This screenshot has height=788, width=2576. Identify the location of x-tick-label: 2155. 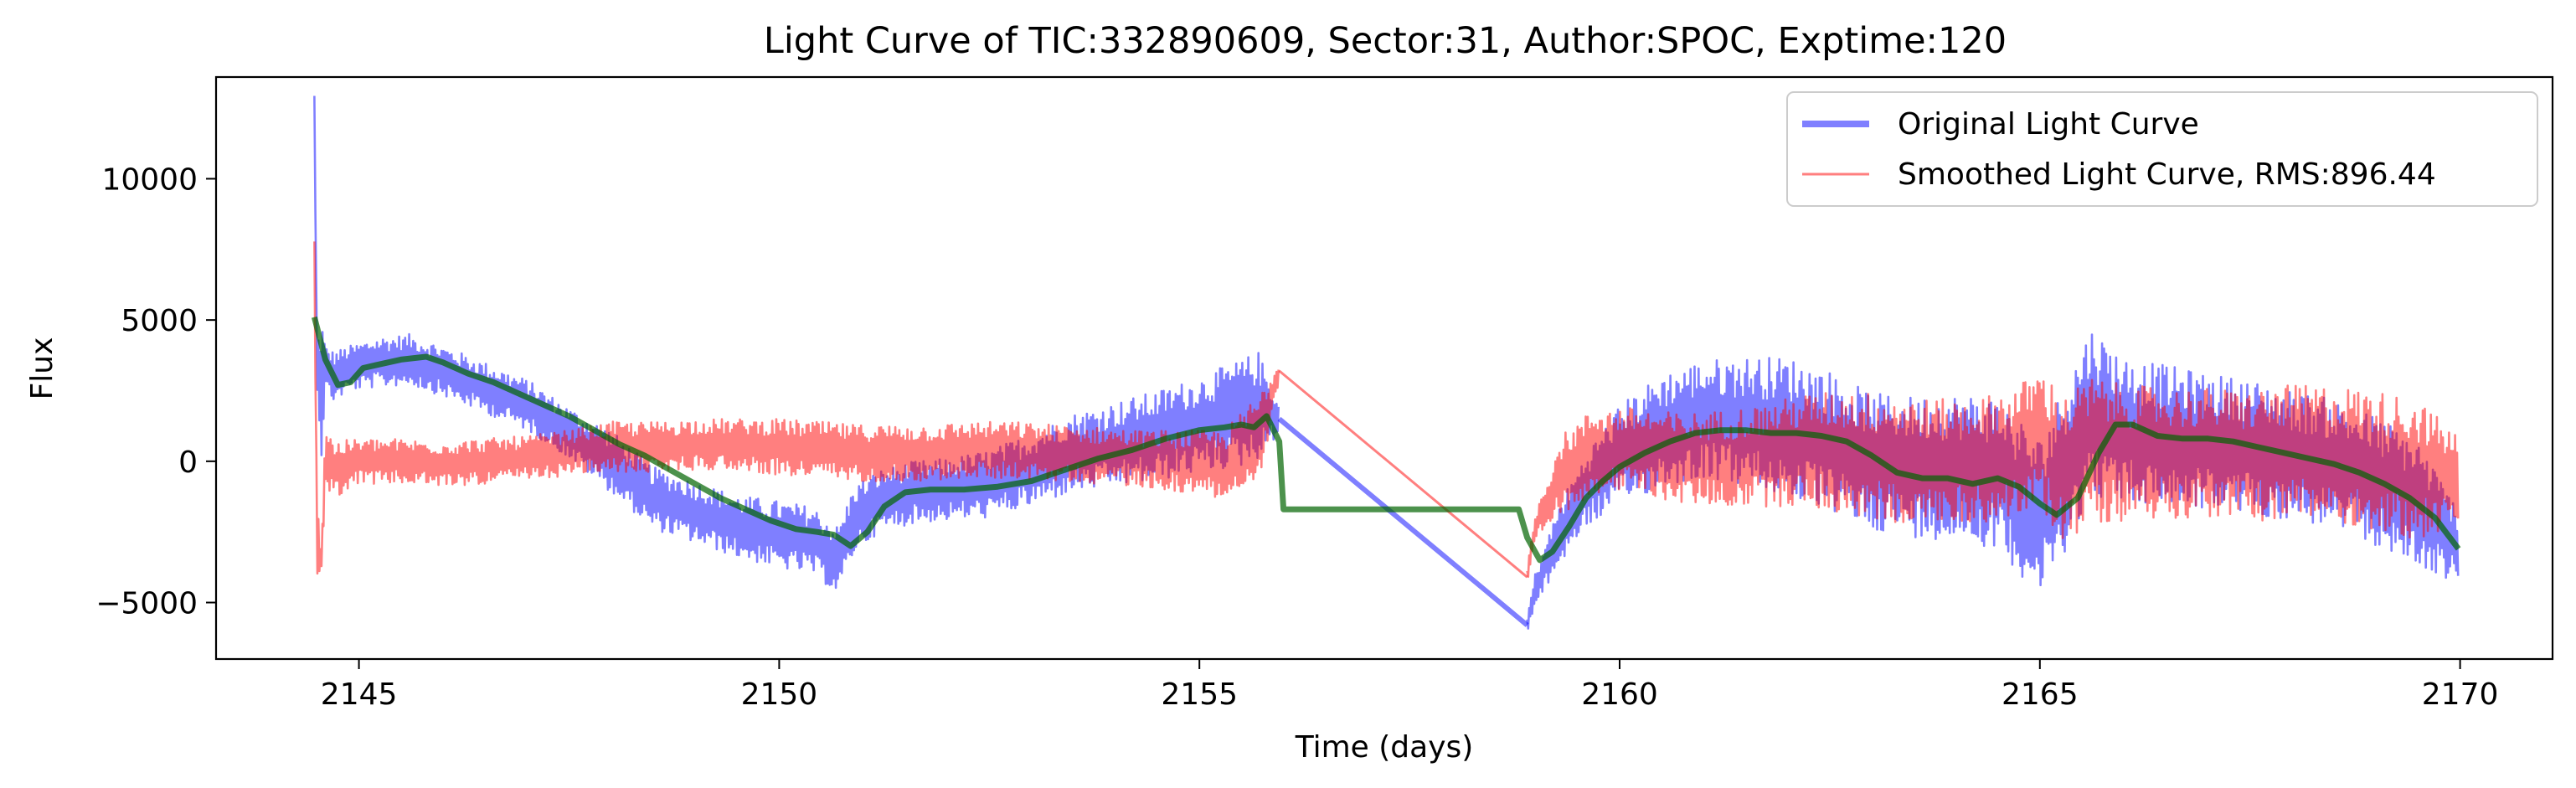
(1199, 694).